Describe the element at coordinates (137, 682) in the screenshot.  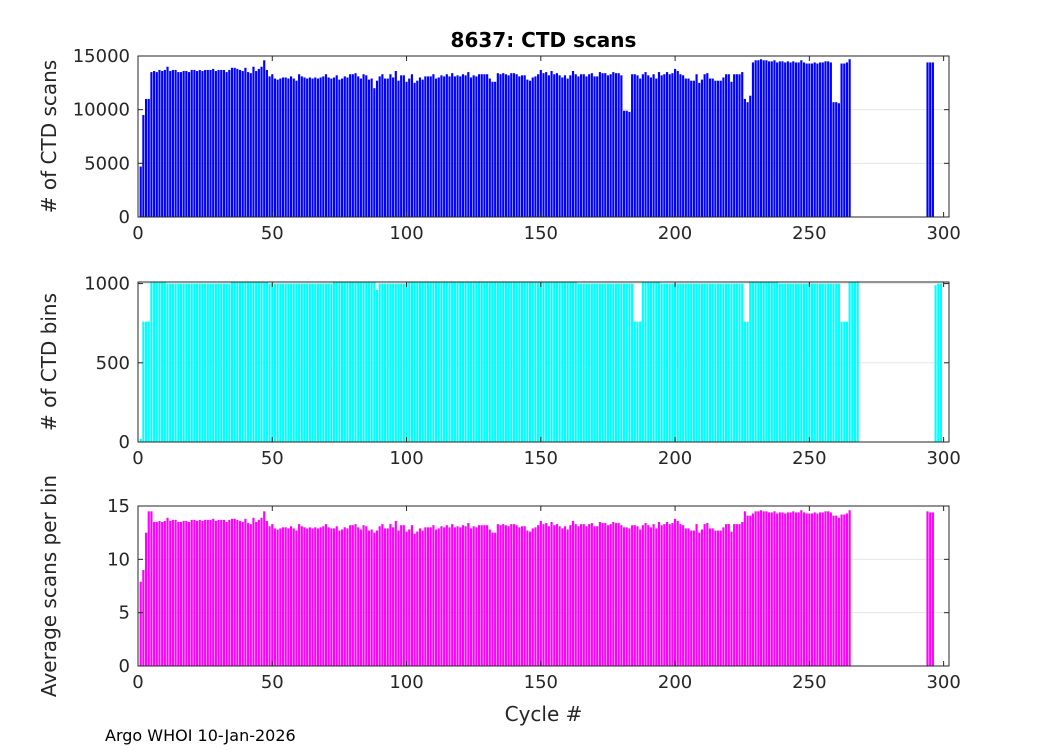
I see `x-tick-label: 0` at that location.